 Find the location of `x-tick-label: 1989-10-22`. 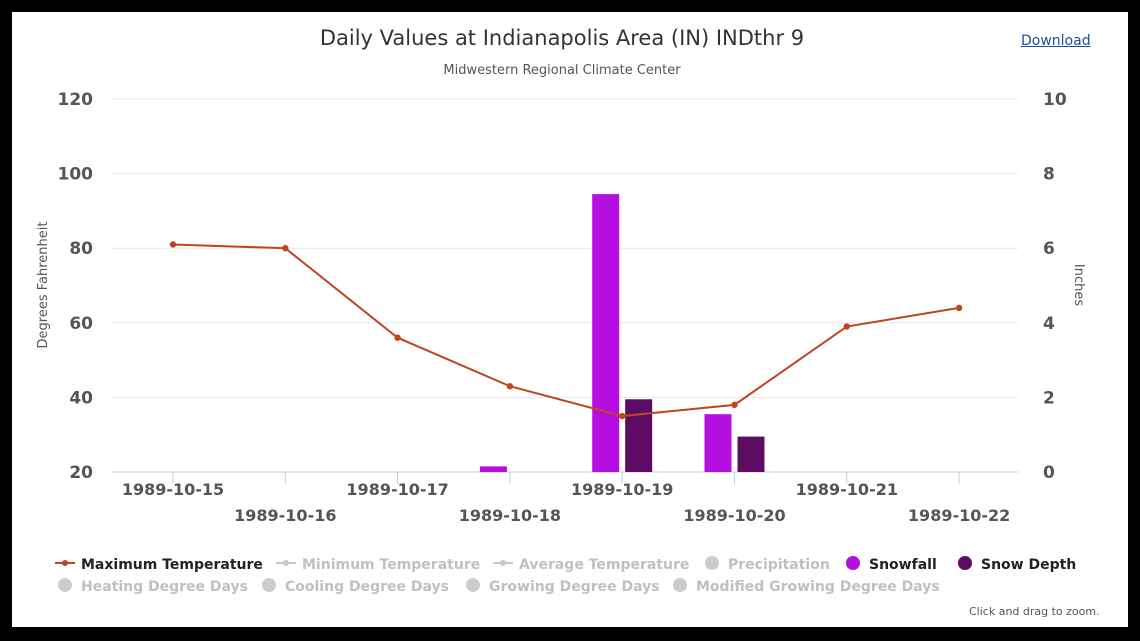

x-tick-label: 1989-10-22 is located at coordinates (959, 515).